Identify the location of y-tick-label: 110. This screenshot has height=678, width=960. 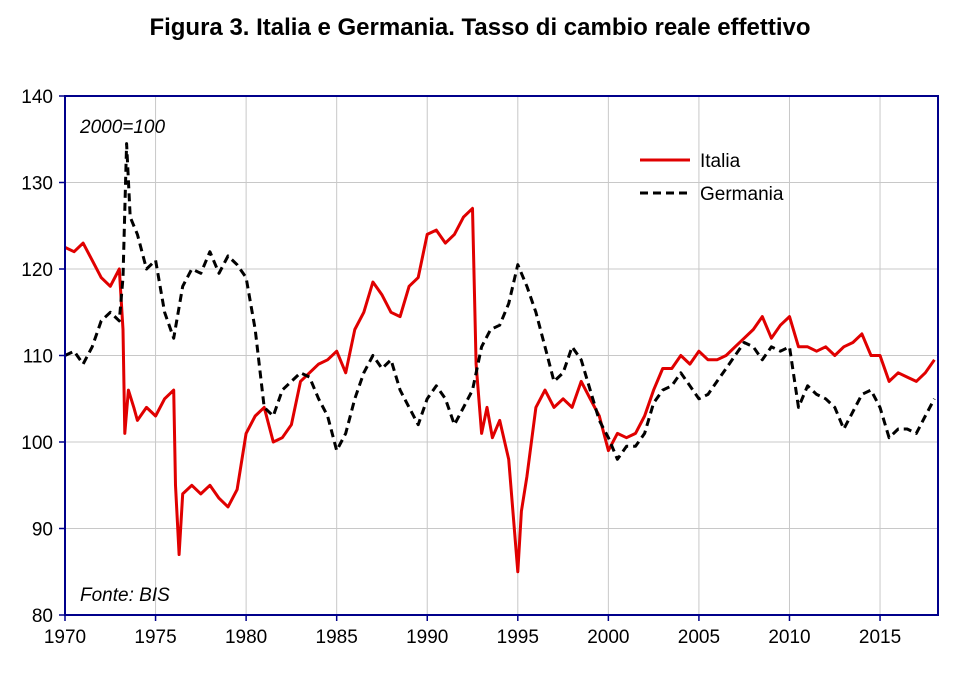
(38, 357).